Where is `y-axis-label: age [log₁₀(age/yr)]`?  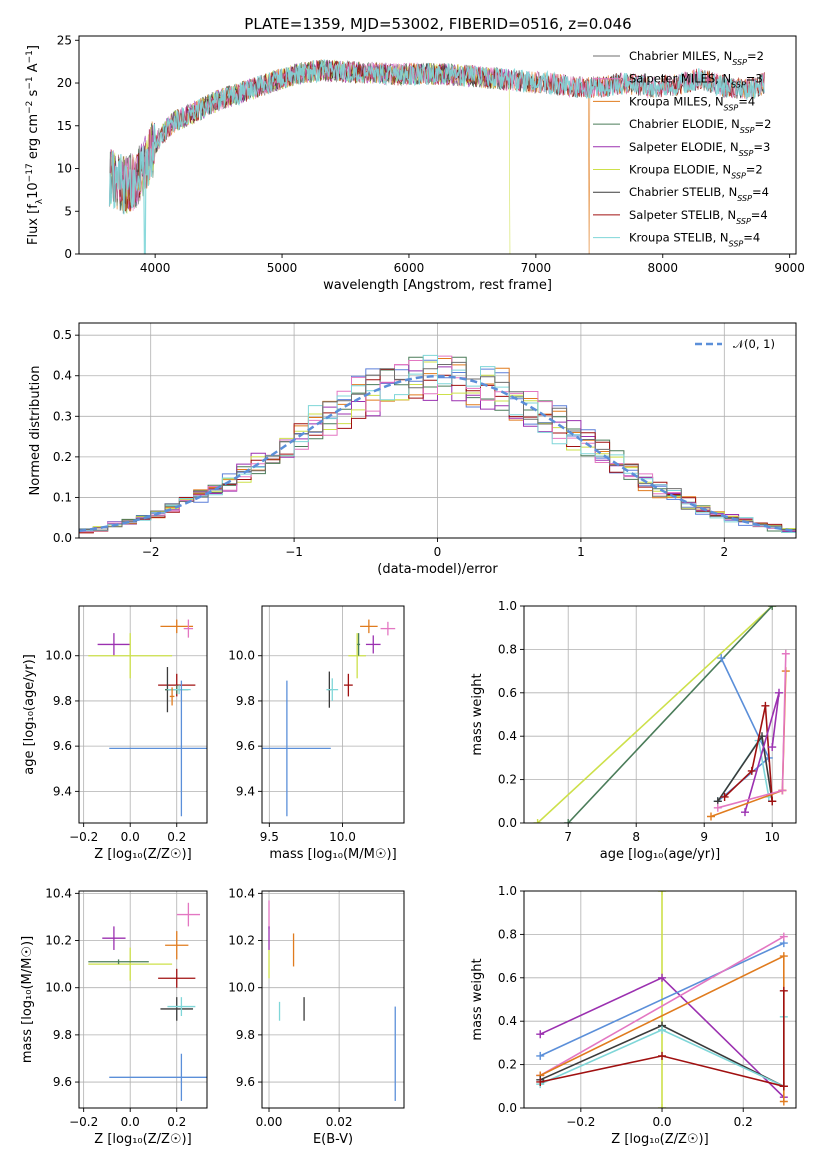 y-axis-label: age [log₁₀(age/yr)] is located at coordinates (29, 714).